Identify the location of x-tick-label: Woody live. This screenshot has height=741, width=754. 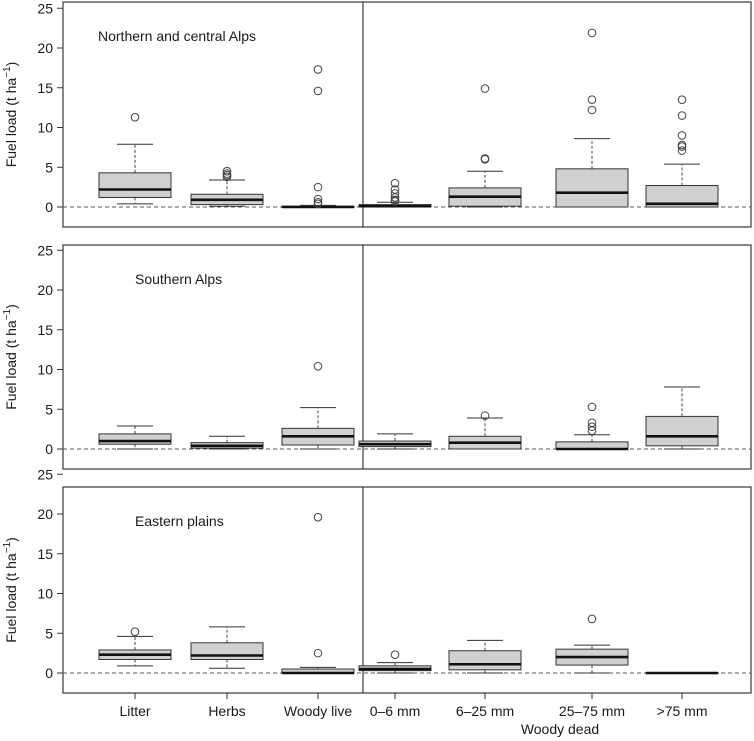
(318, 711).